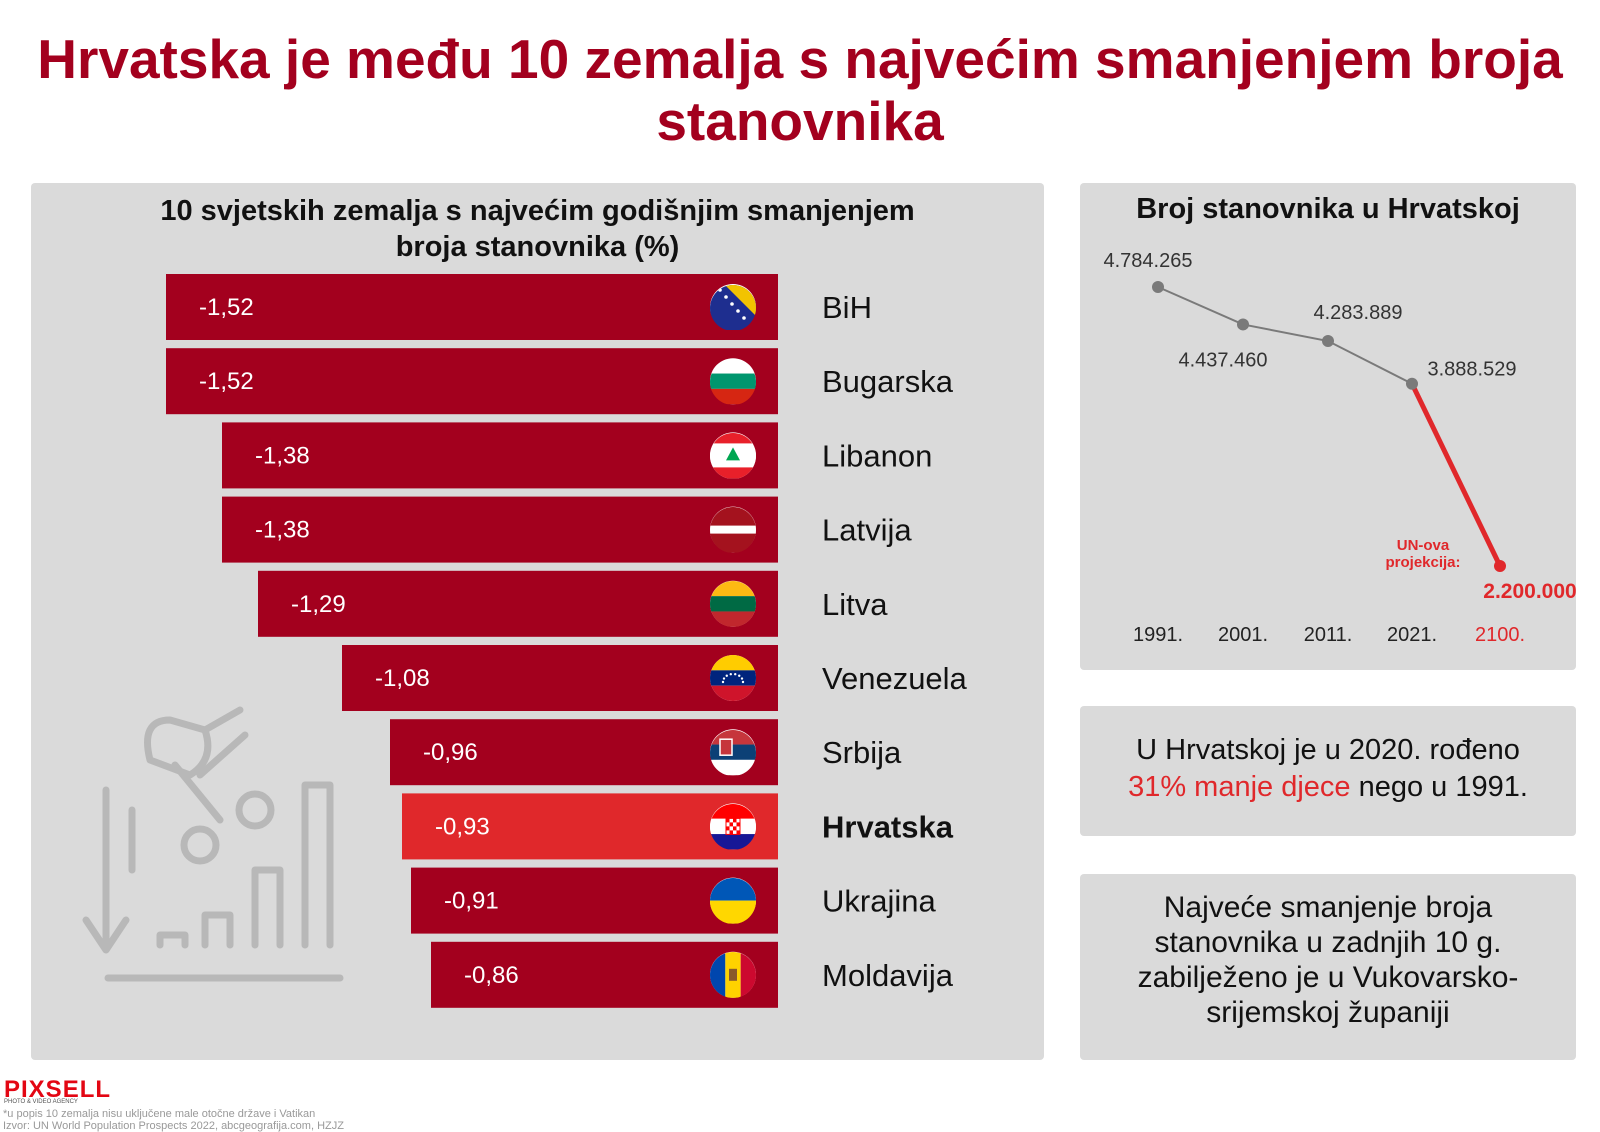  I want to click on point-value-label: 2.200.000, so click(1529, 591).